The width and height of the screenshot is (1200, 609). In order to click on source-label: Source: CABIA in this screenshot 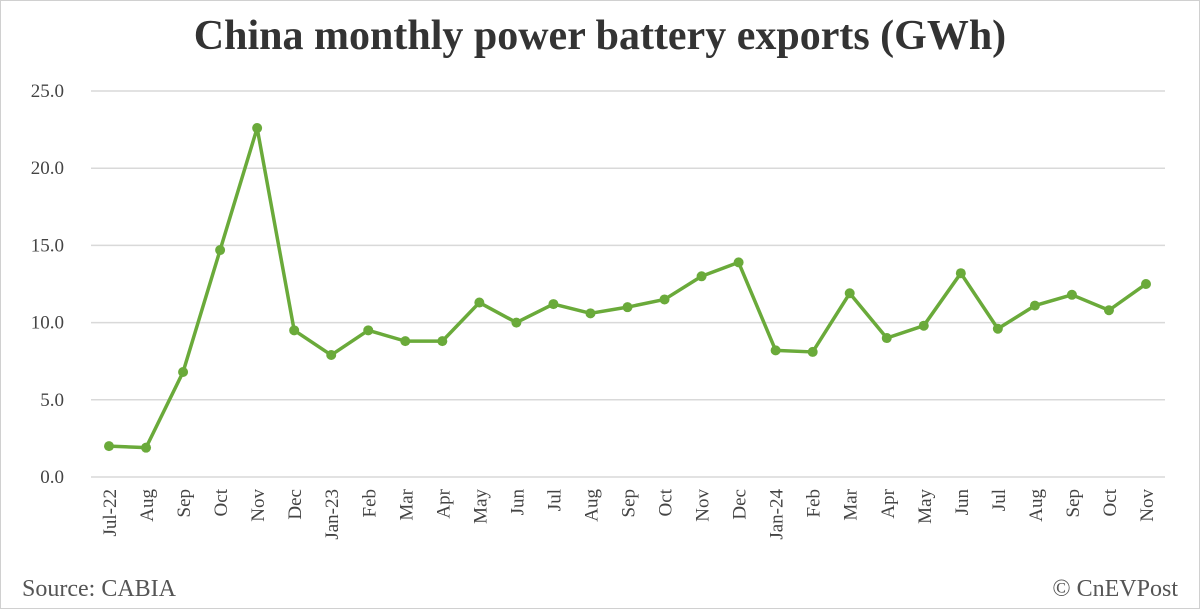, I will do `click(99, 589)`.